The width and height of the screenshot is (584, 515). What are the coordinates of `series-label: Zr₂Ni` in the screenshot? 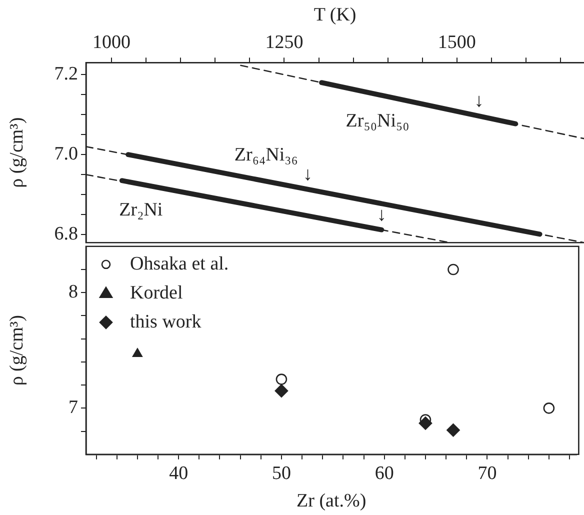 It's located at (141, 210).